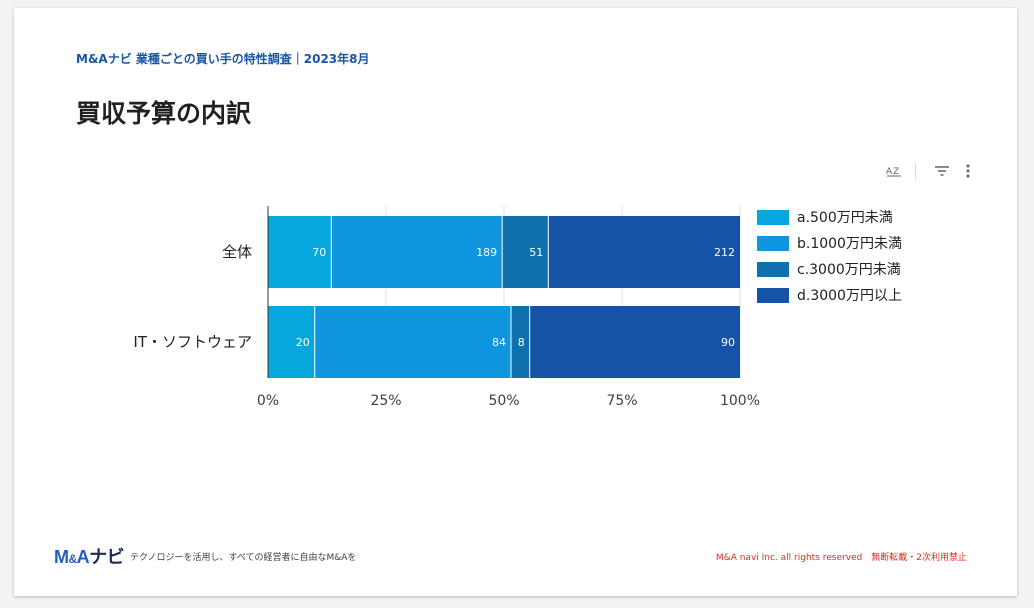  Describe the element at coordinates (536, 252) in the screenshot. I see `bar-data-label: 51` at that location.